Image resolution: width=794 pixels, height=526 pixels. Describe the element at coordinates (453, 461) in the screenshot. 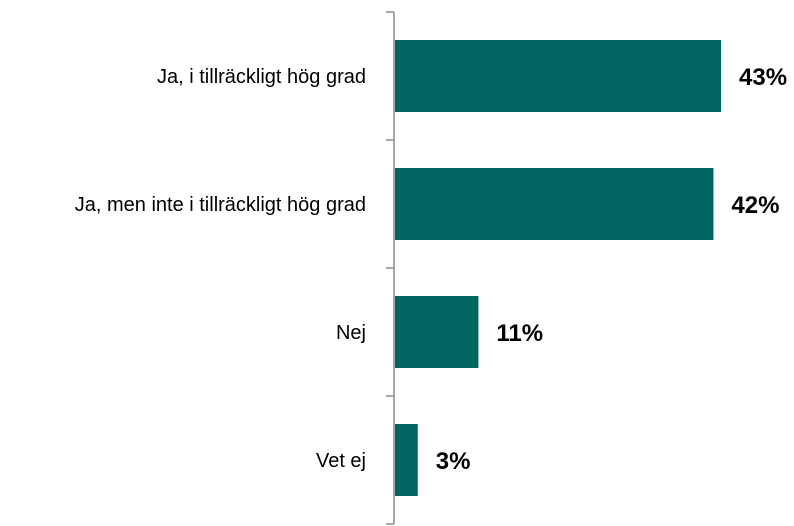

I see `value-label: 3%` at that location.